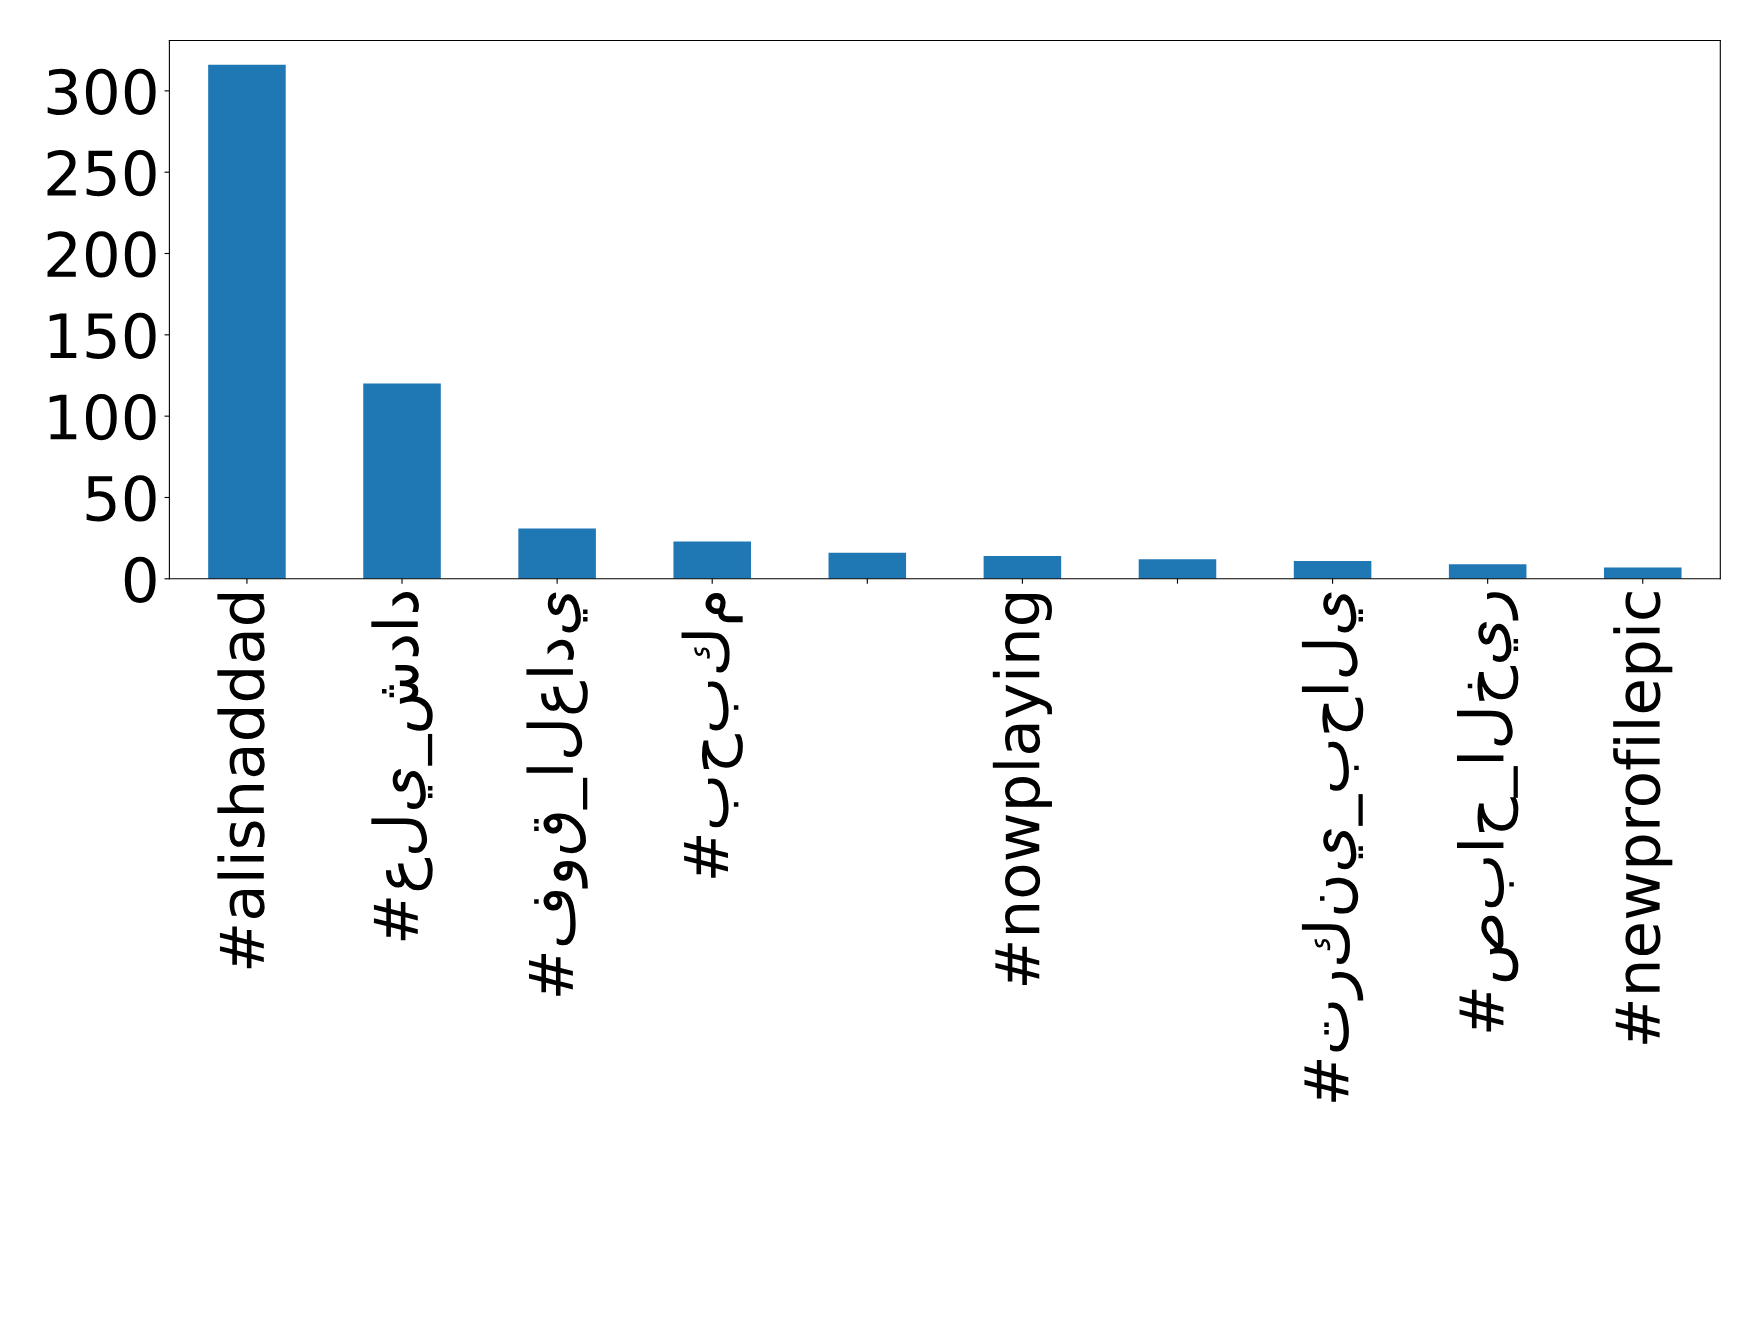 The height and width of the screenshot is (1326, 1759). What do you see at coordinates (1487, 812) in the screenshot?
I see `x-tick-label: #صباح_الخير` at bounding box center [1487, 812].